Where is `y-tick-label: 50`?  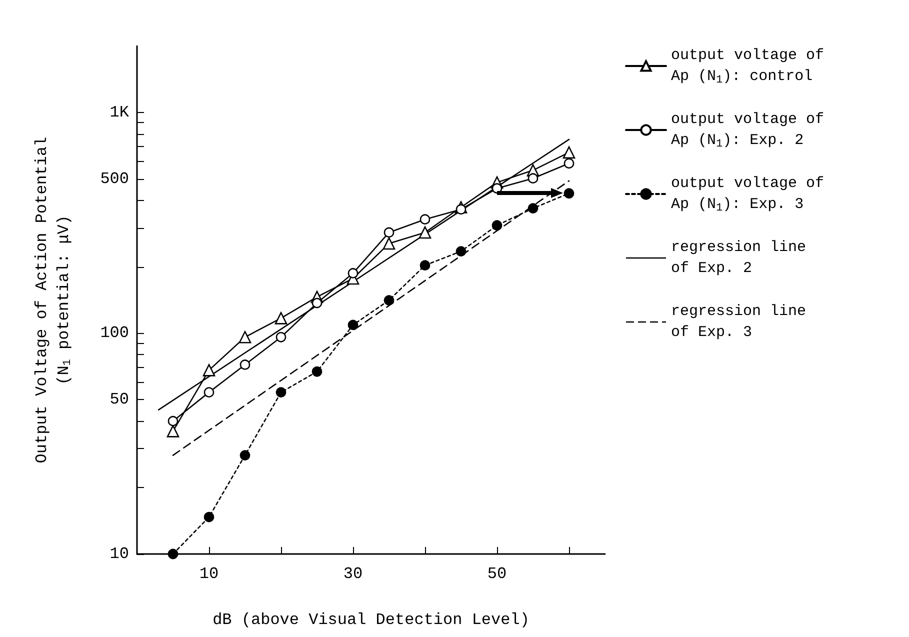 y-tick-label: 50 is located at coordinates (119, 399).